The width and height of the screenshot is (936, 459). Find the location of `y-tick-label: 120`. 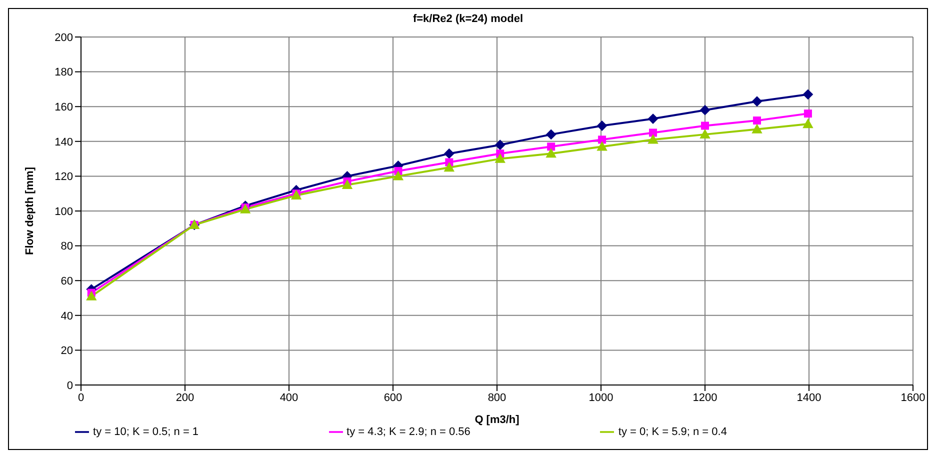

y-tick-label: 120 is located at coordinates (63, 177).